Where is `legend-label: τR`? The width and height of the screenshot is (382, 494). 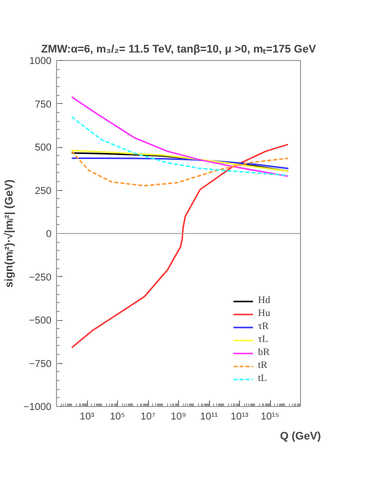
legend-label: τR is located at coordinates (264, 326).